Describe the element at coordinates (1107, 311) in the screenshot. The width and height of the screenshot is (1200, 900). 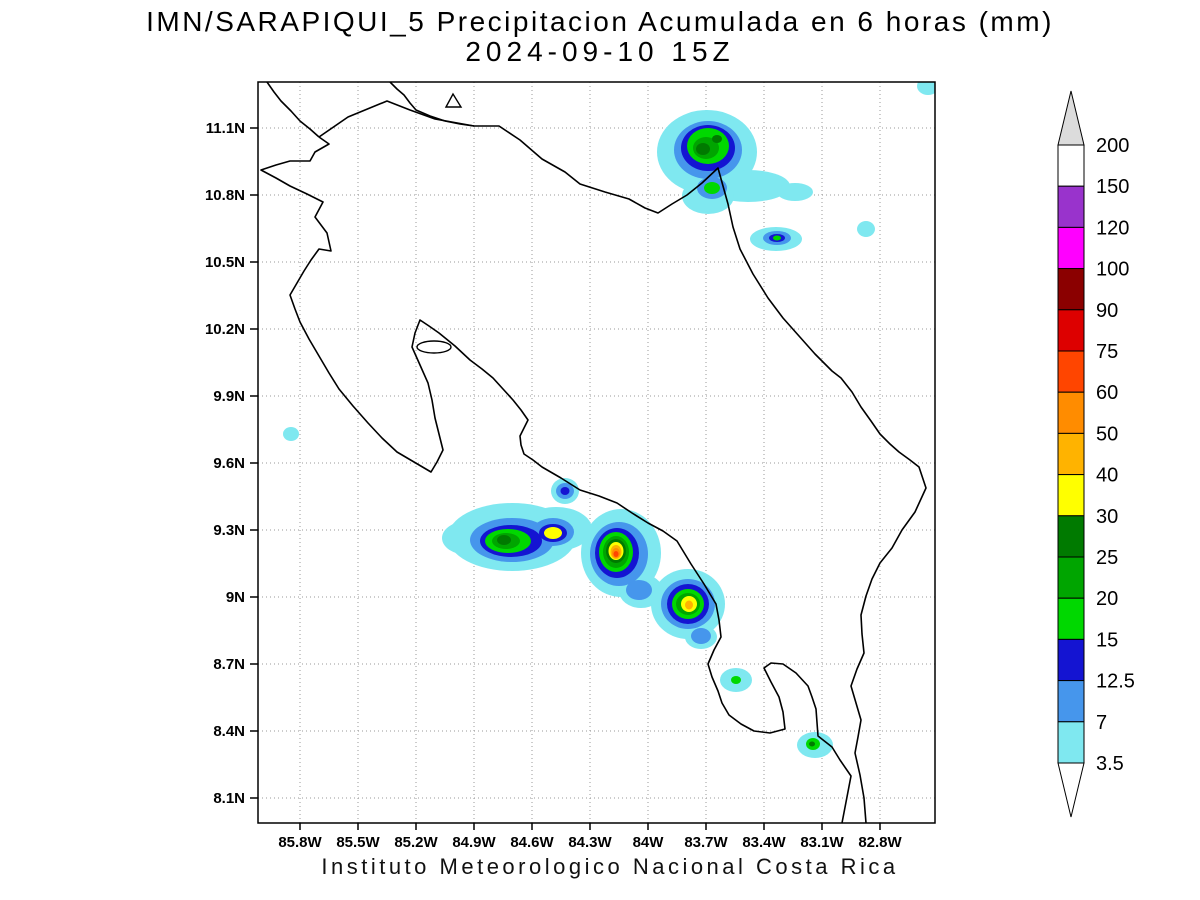
I see `colorbar-level-label: 90` at that location.